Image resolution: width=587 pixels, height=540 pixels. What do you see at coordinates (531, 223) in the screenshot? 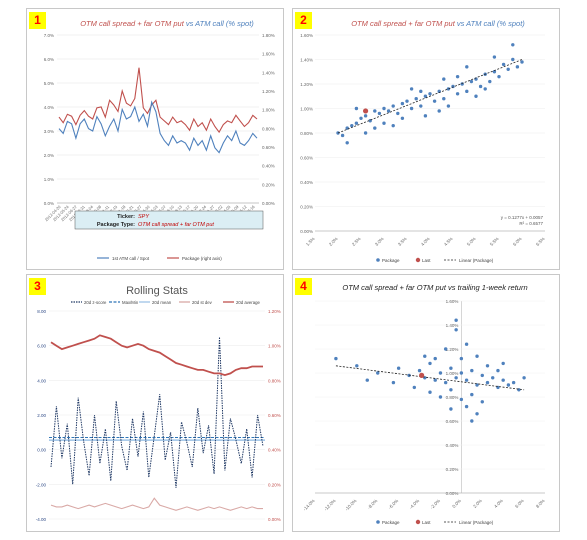
I see `trend-r-squared: R² = 0.6577` at bounding box center [531, 223].